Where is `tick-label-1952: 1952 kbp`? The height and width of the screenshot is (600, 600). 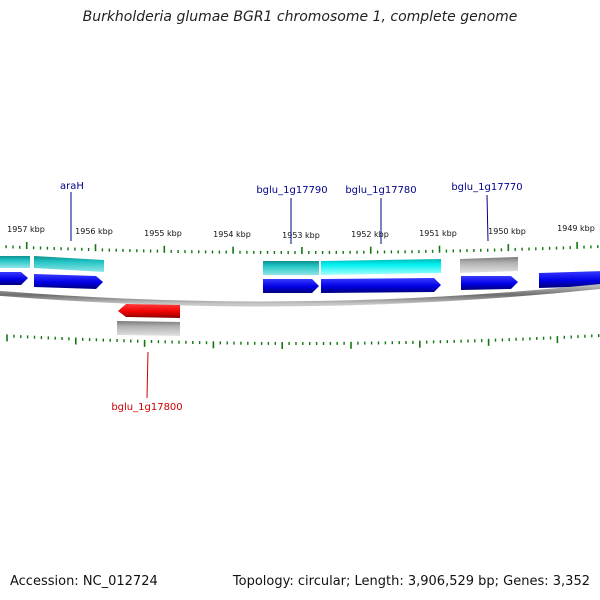
tick-label-1952: 1952 kbp is located at coordinates (370, 234).